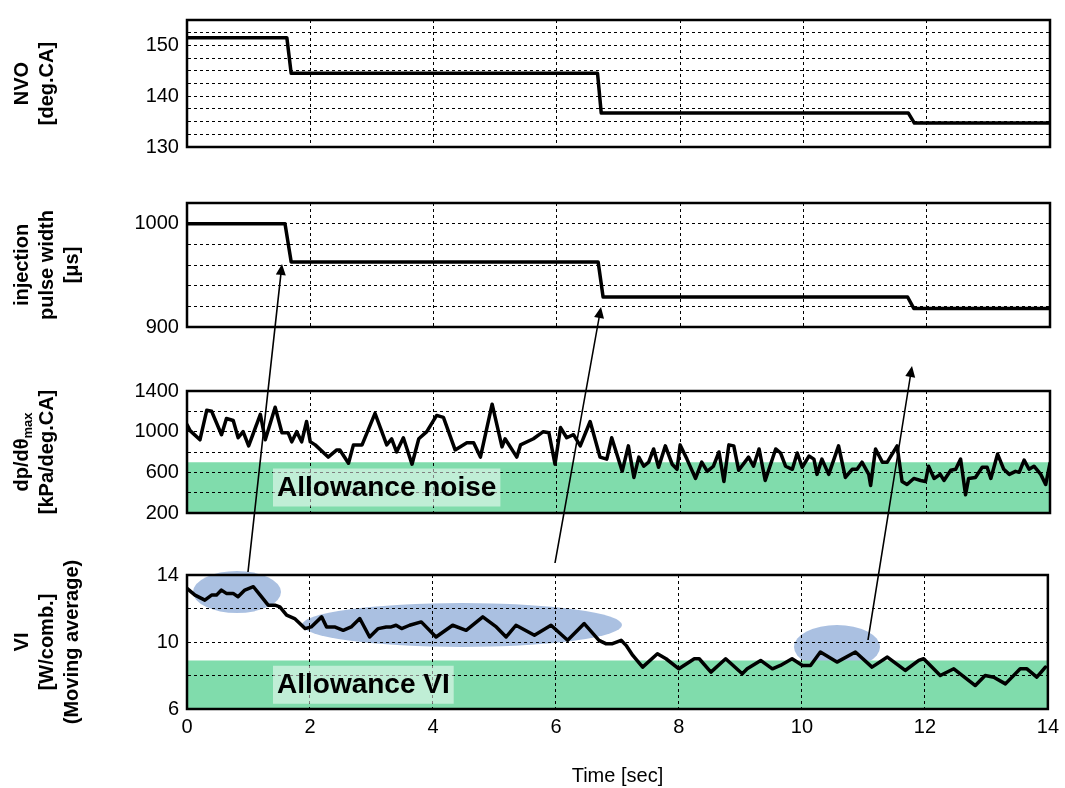  What do you see at coordinates (802, 725) in the screenshot?
I see `x-tick-label: 10` at bounding box center [802, 725].